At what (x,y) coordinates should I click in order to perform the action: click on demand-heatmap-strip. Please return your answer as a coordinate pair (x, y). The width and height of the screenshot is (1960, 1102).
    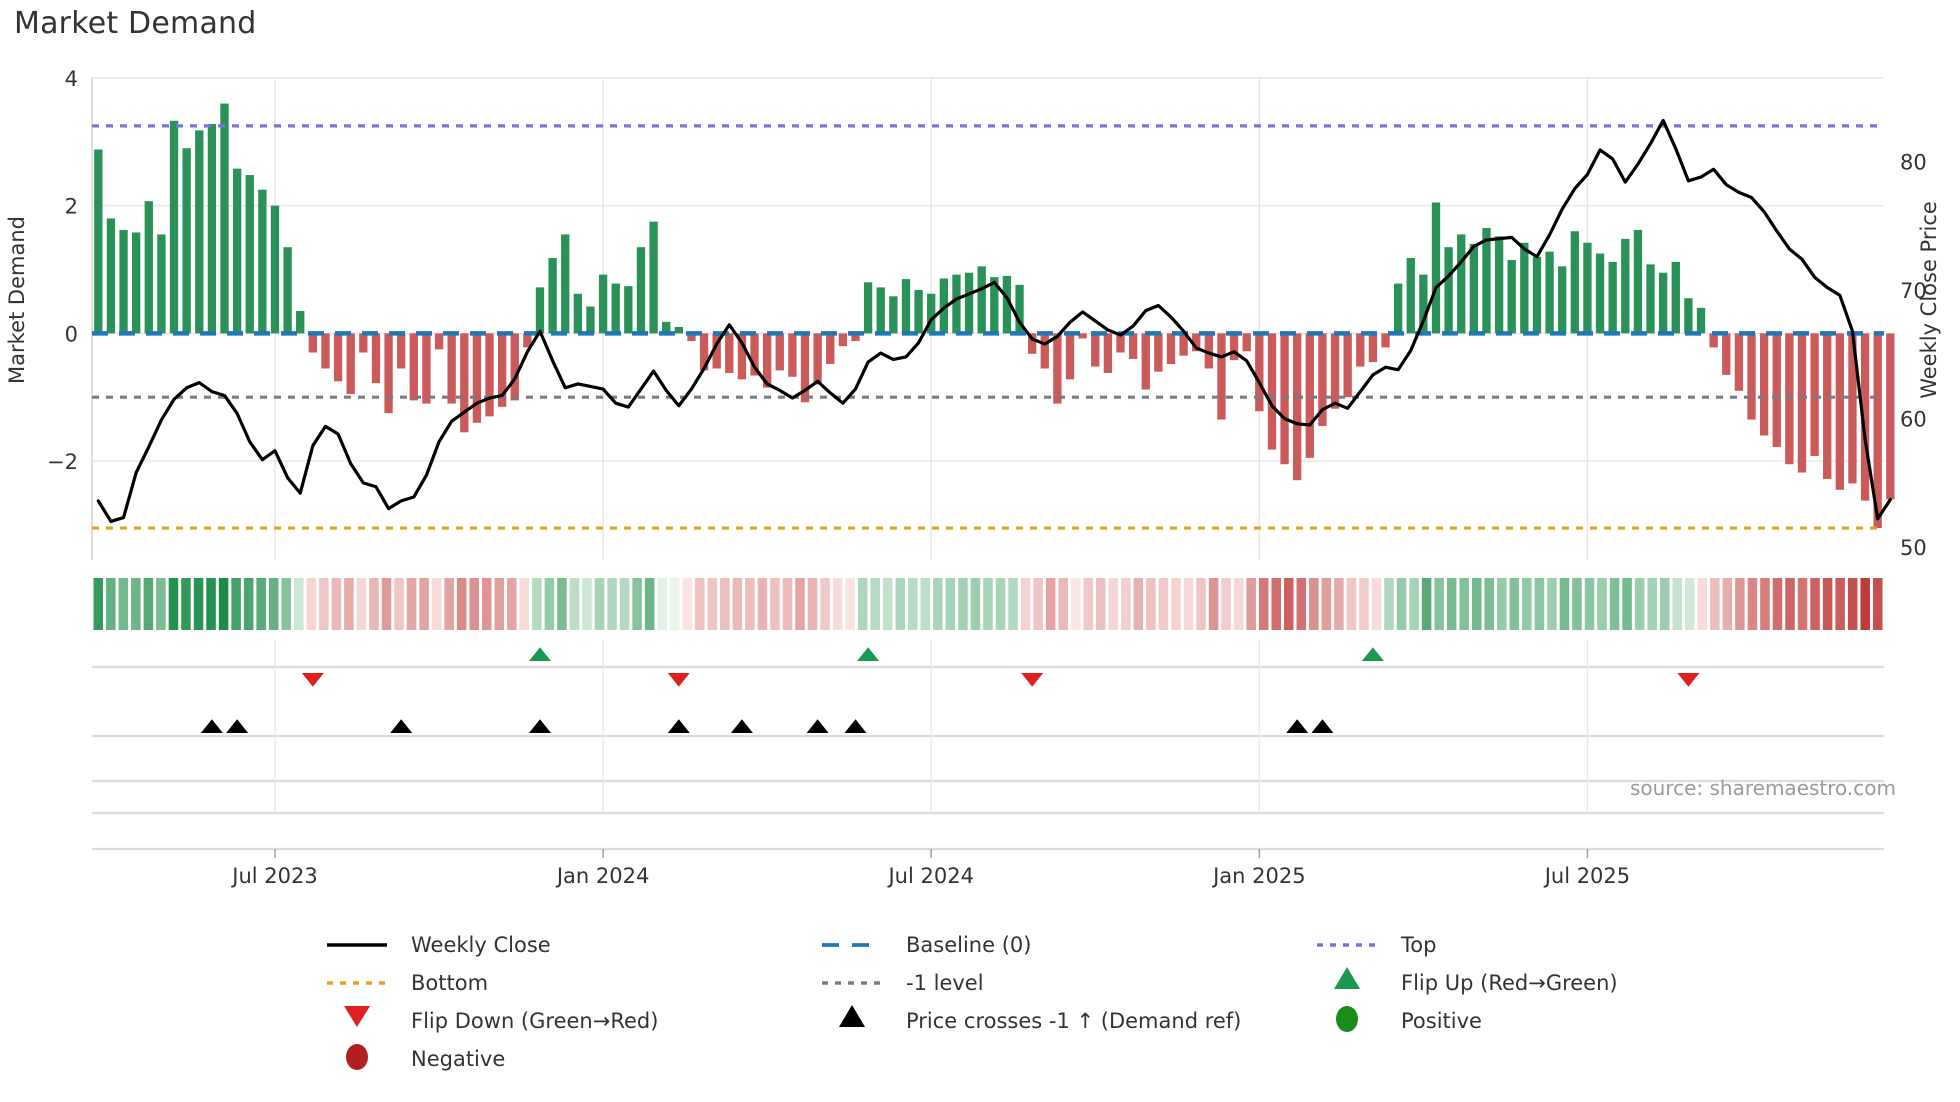
    Looking at the image, I should click on (988, 604).